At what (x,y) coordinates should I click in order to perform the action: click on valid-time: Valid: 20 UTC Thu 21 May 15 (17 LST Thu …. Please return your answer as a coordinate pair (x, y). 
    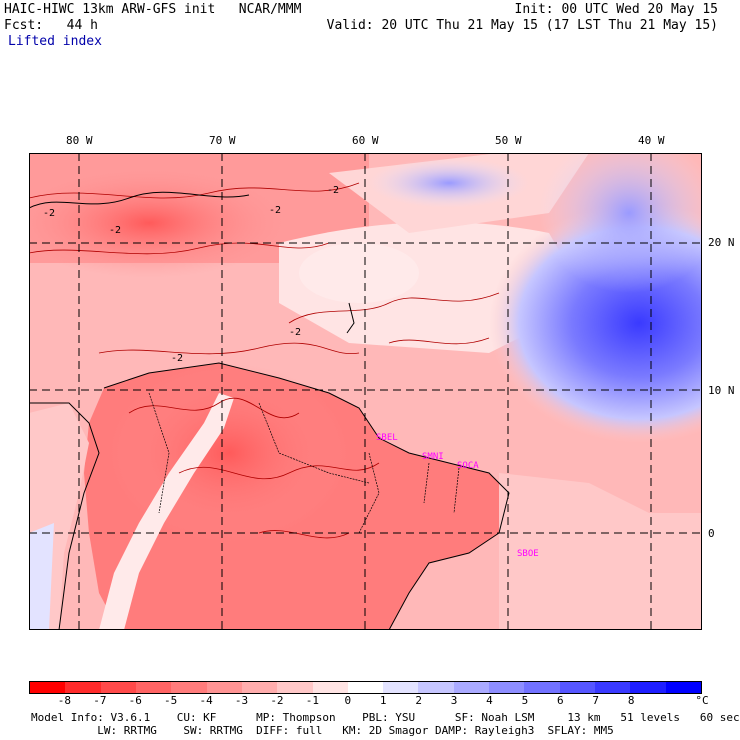
    Looking at the image, I should click on (522, 25).